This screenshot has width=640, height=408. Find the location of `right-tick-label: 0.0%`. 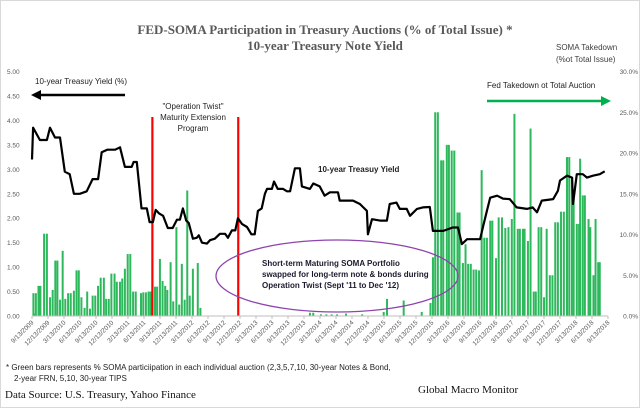

right-tick-label: 0.0% is located at coordinates (630, 317).